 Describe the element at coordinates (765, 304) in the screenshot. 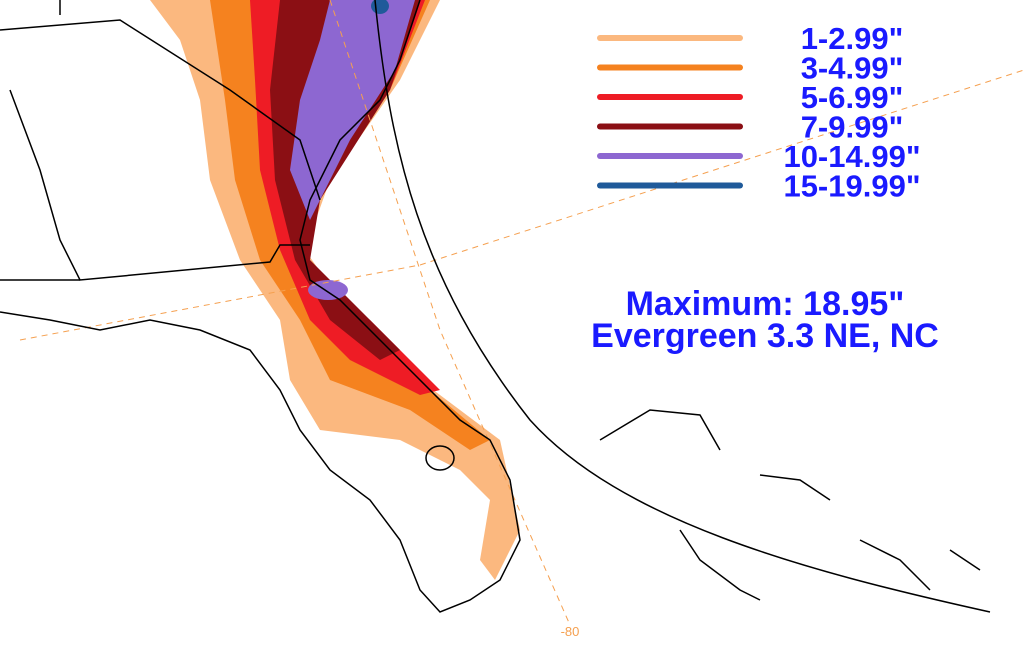

I see `max-label: Maximum: 18.95"` at that location.